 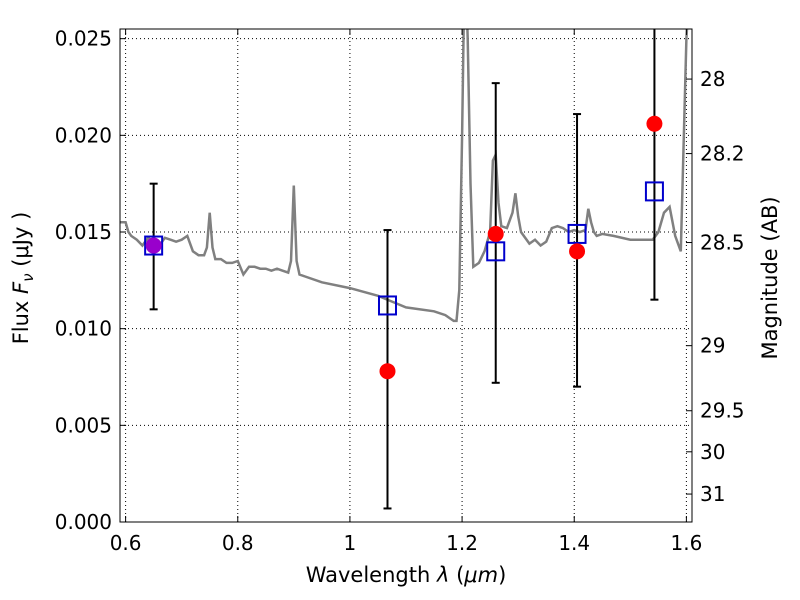 What do you see at coordinates (712, 452) in the screenshot?
I see `y2-tick-label: 30` at bounding box center [712, 452].